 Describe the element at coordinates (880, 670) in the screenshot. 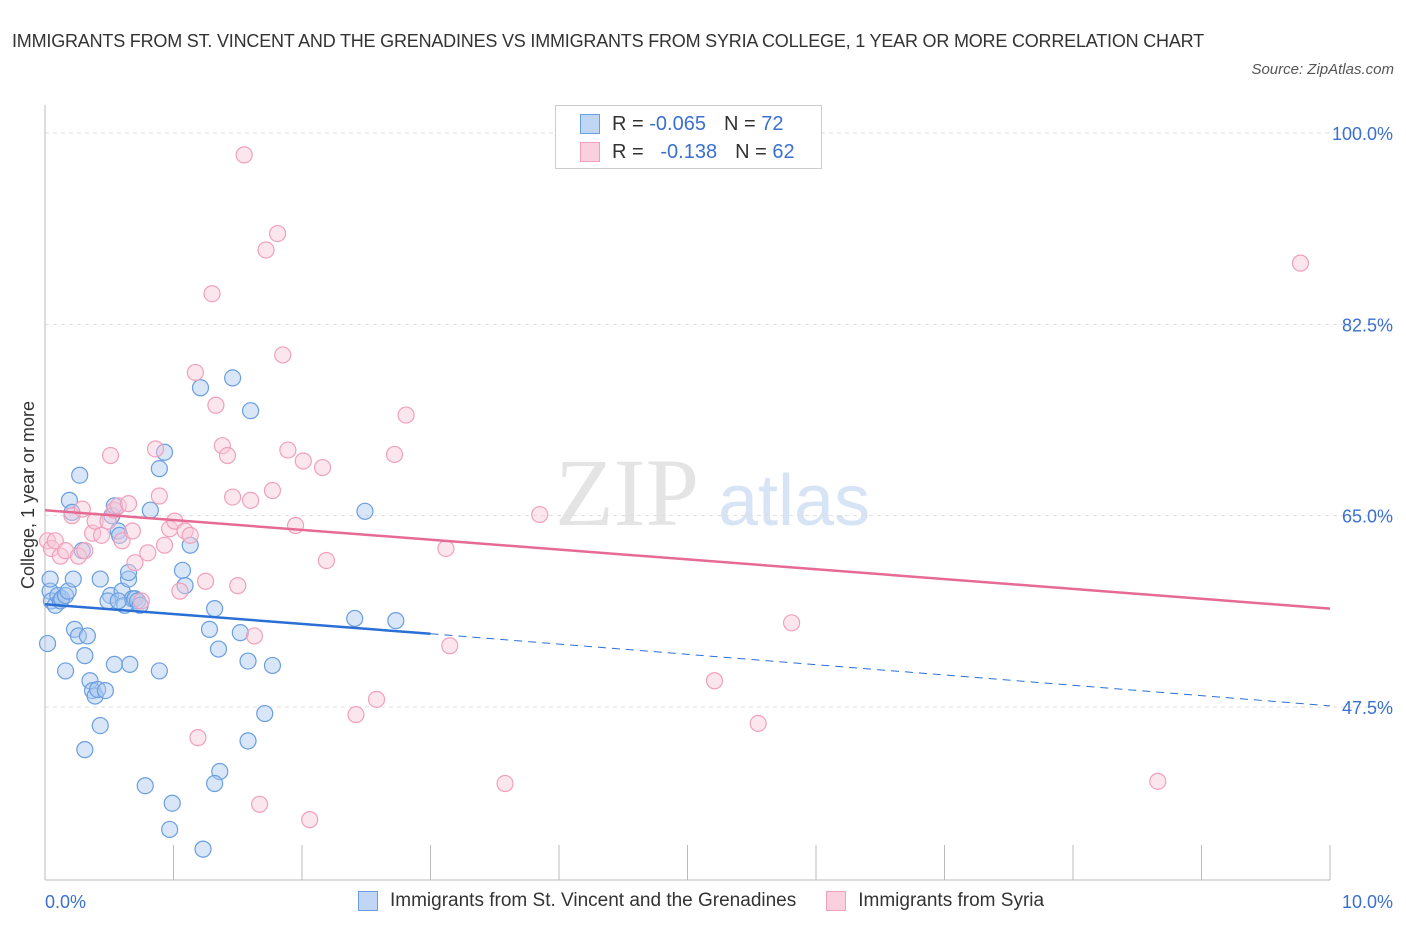

I see `stvincent-trend-extension` at that location.